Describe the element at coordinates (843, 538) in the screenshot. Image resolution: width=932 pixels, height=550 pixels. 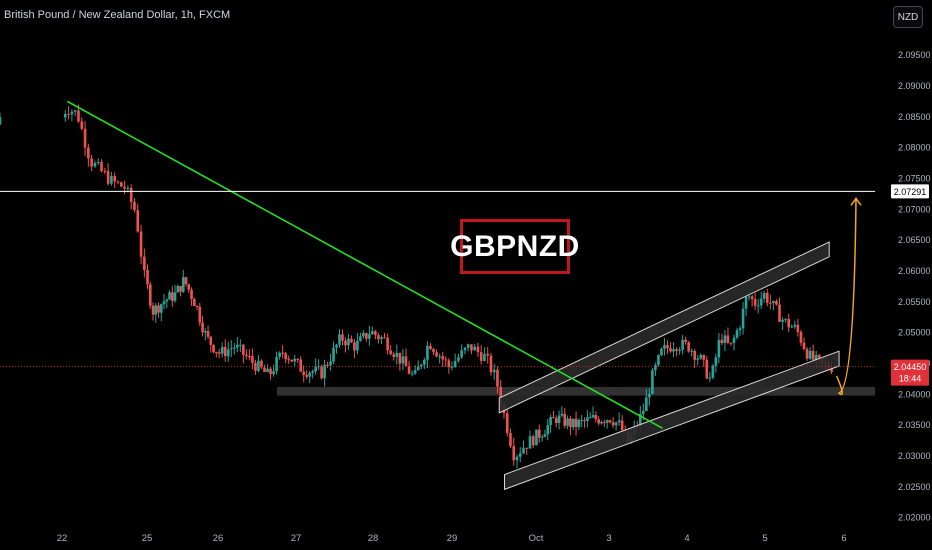
I see `x-tick-label: 6` at that location.